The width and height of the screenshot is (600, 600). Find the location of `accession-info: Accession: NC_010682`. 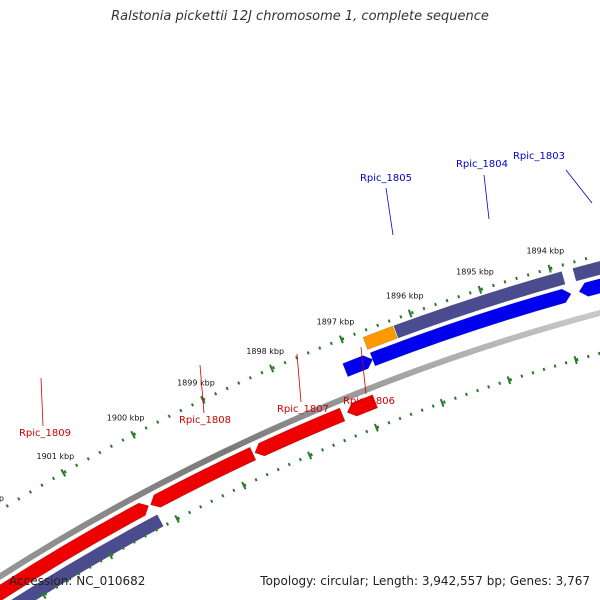

accession-info: Accession: NC_010682 is located at coordinates (77, 581).